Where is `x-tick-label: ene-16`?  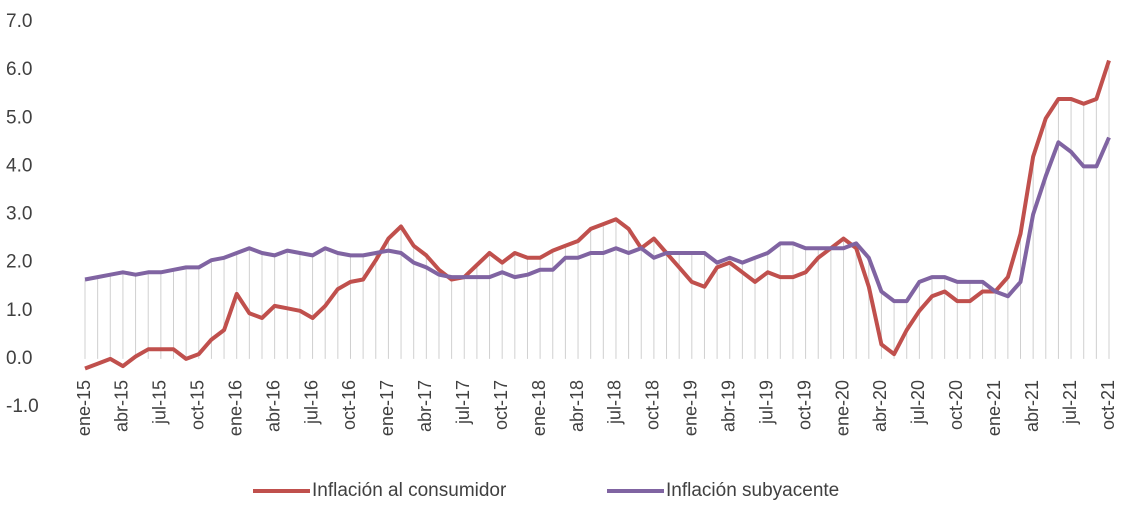
x-tick-label: ene-16 is located at coordinates (235, 408).